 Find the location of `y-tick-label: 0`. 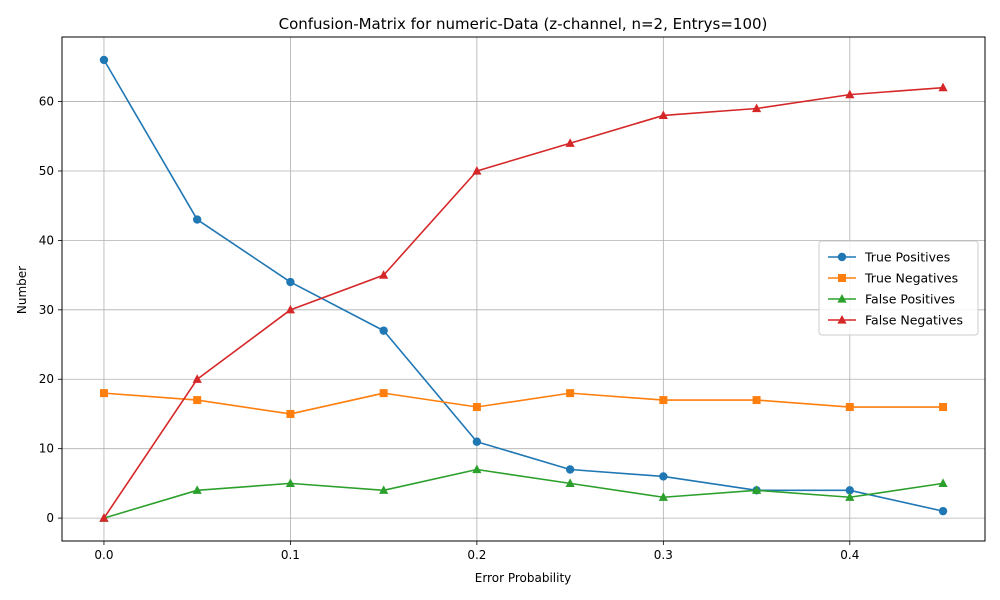

y-tick-label: 0 is located at coordinates (50, 518).